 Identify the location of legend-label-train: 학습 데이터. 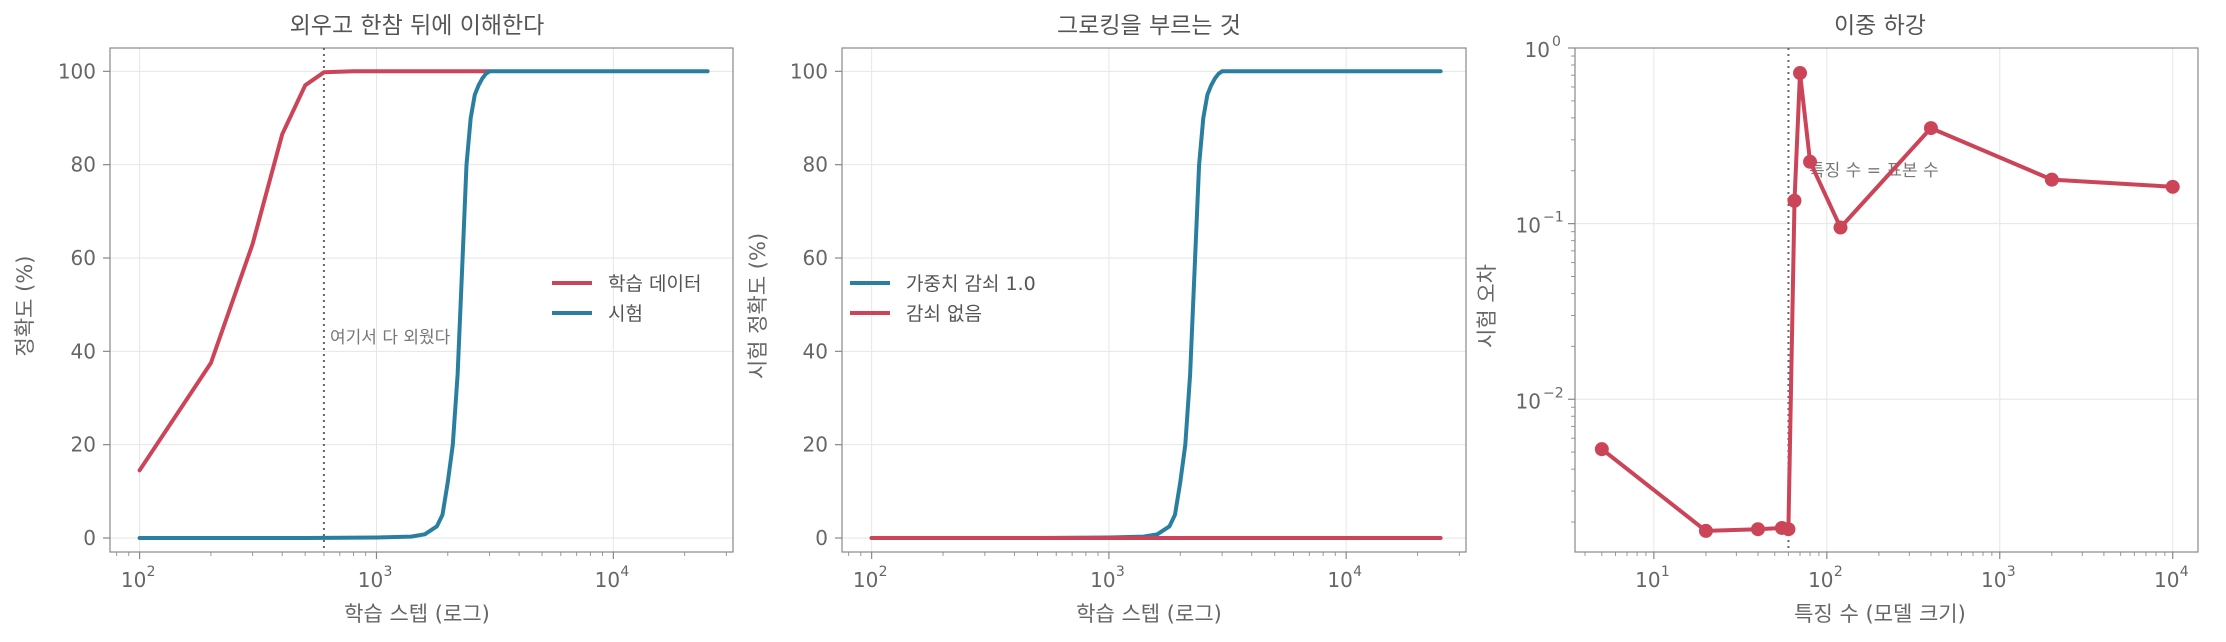
(654, 284).